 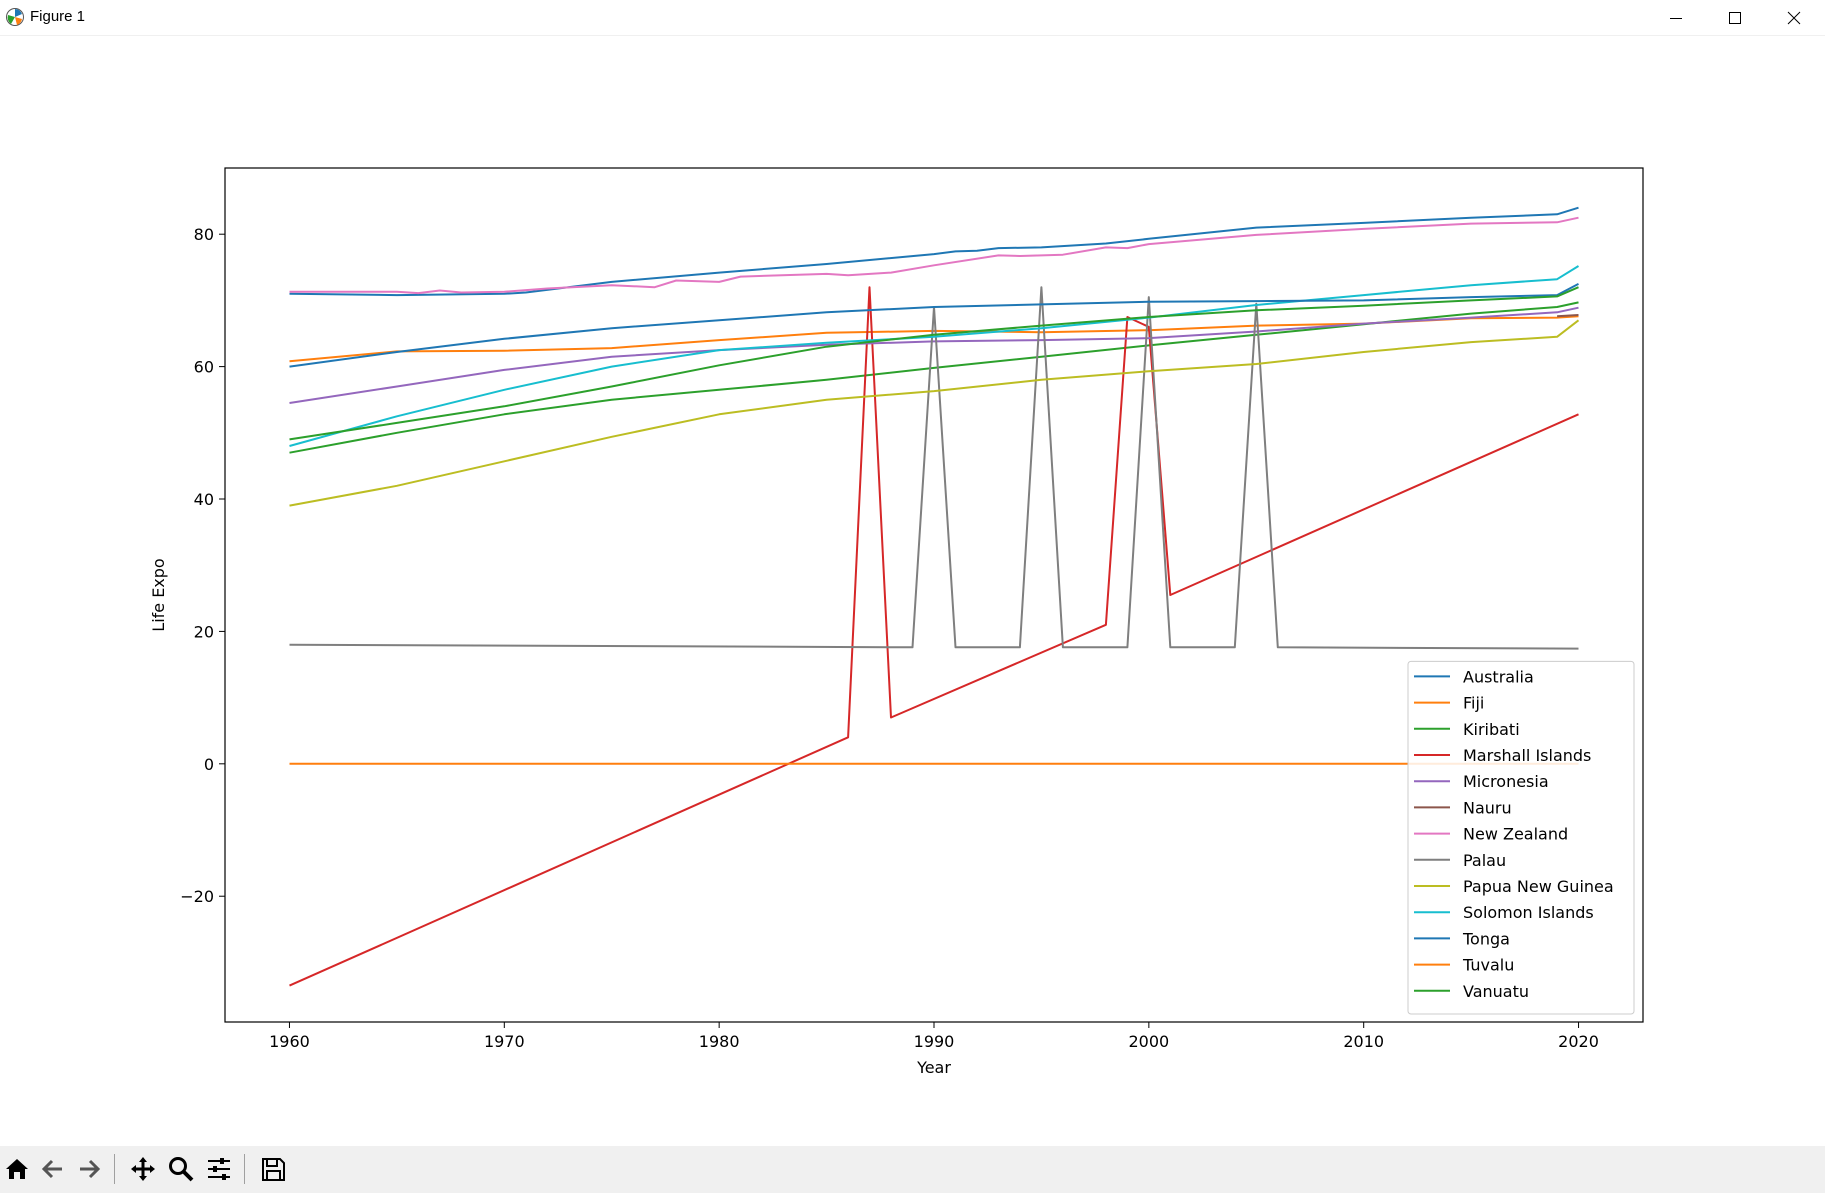 I want to click on legend-entry-label: Nauru, so click(x=1487, y=807).